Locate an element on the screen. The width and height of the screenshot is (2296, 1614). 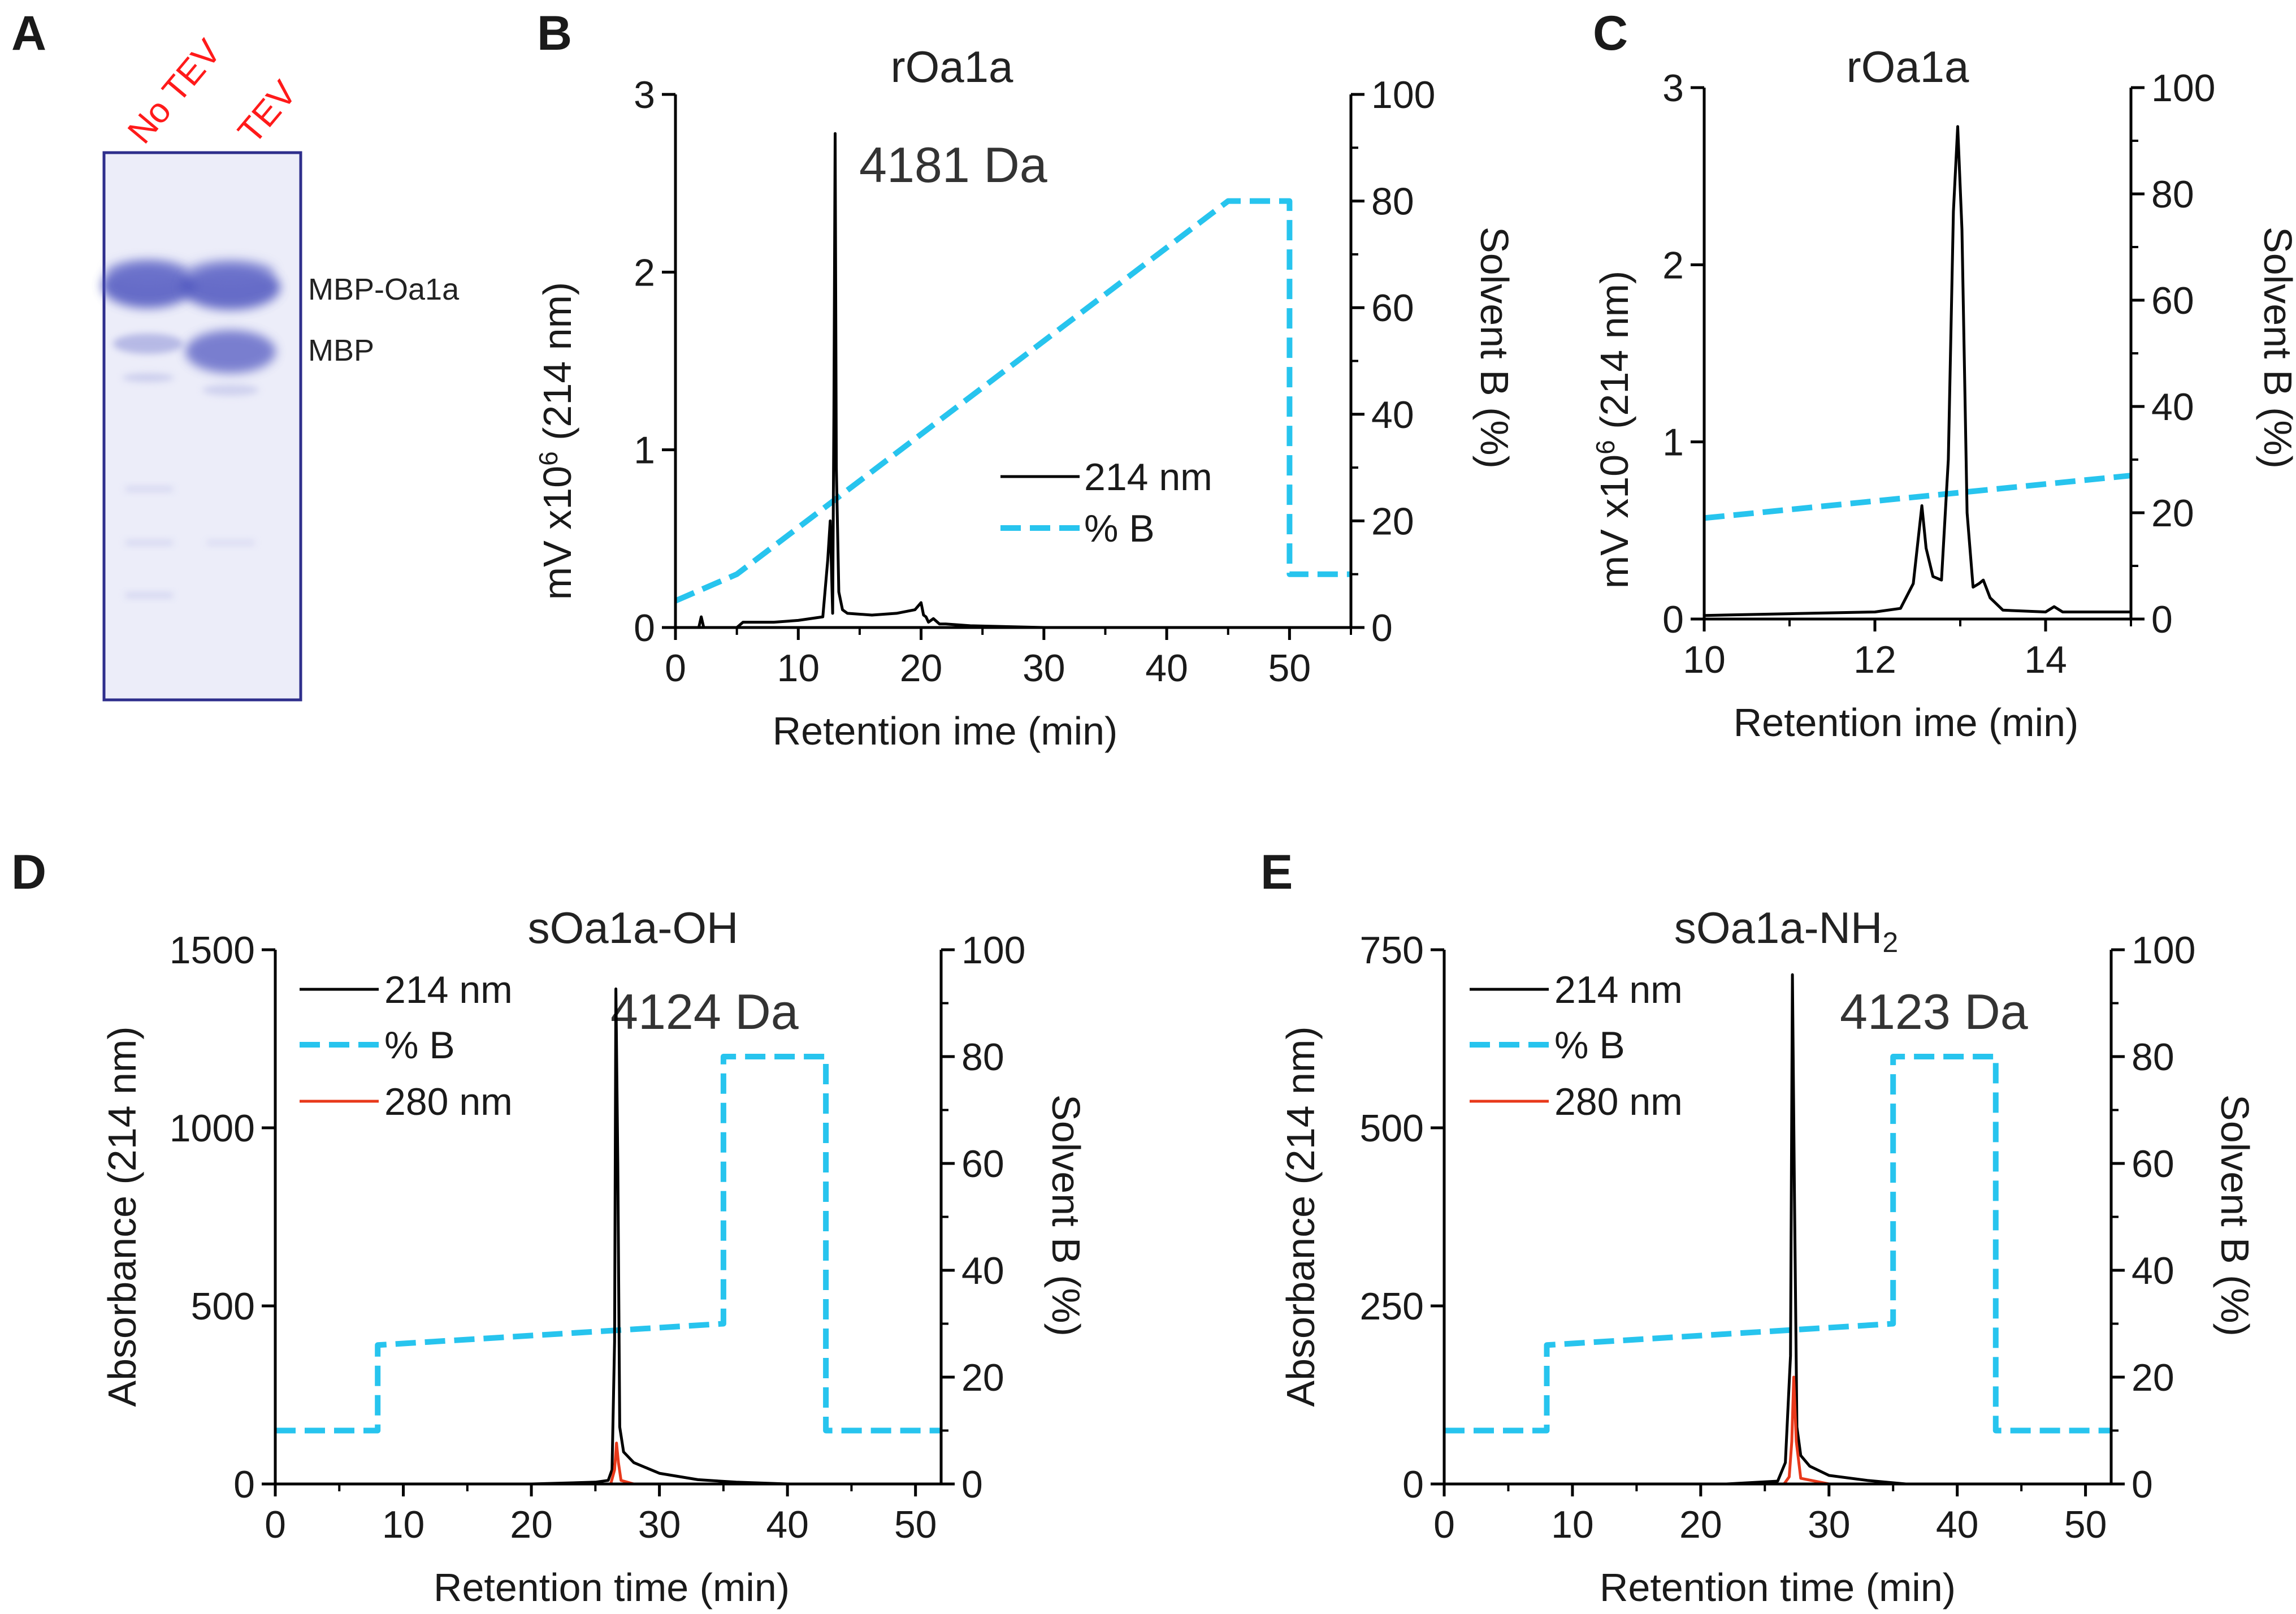
panel-label-b: B is located at coordinates (554, 33).